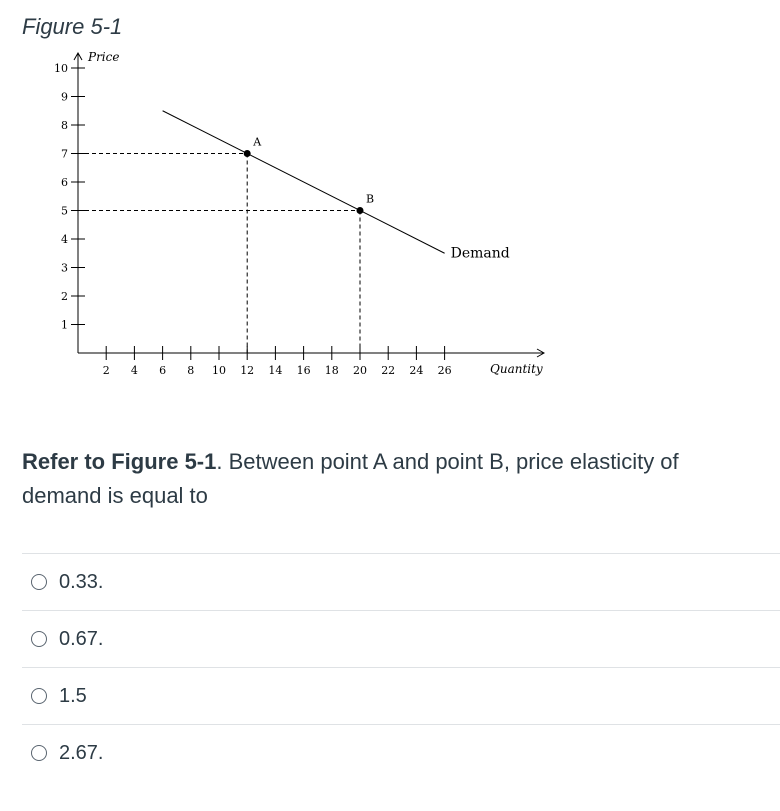 The height and width of the screenshot is (811, 780). I want to click on y-tick-label: 3, so click(64, 268).